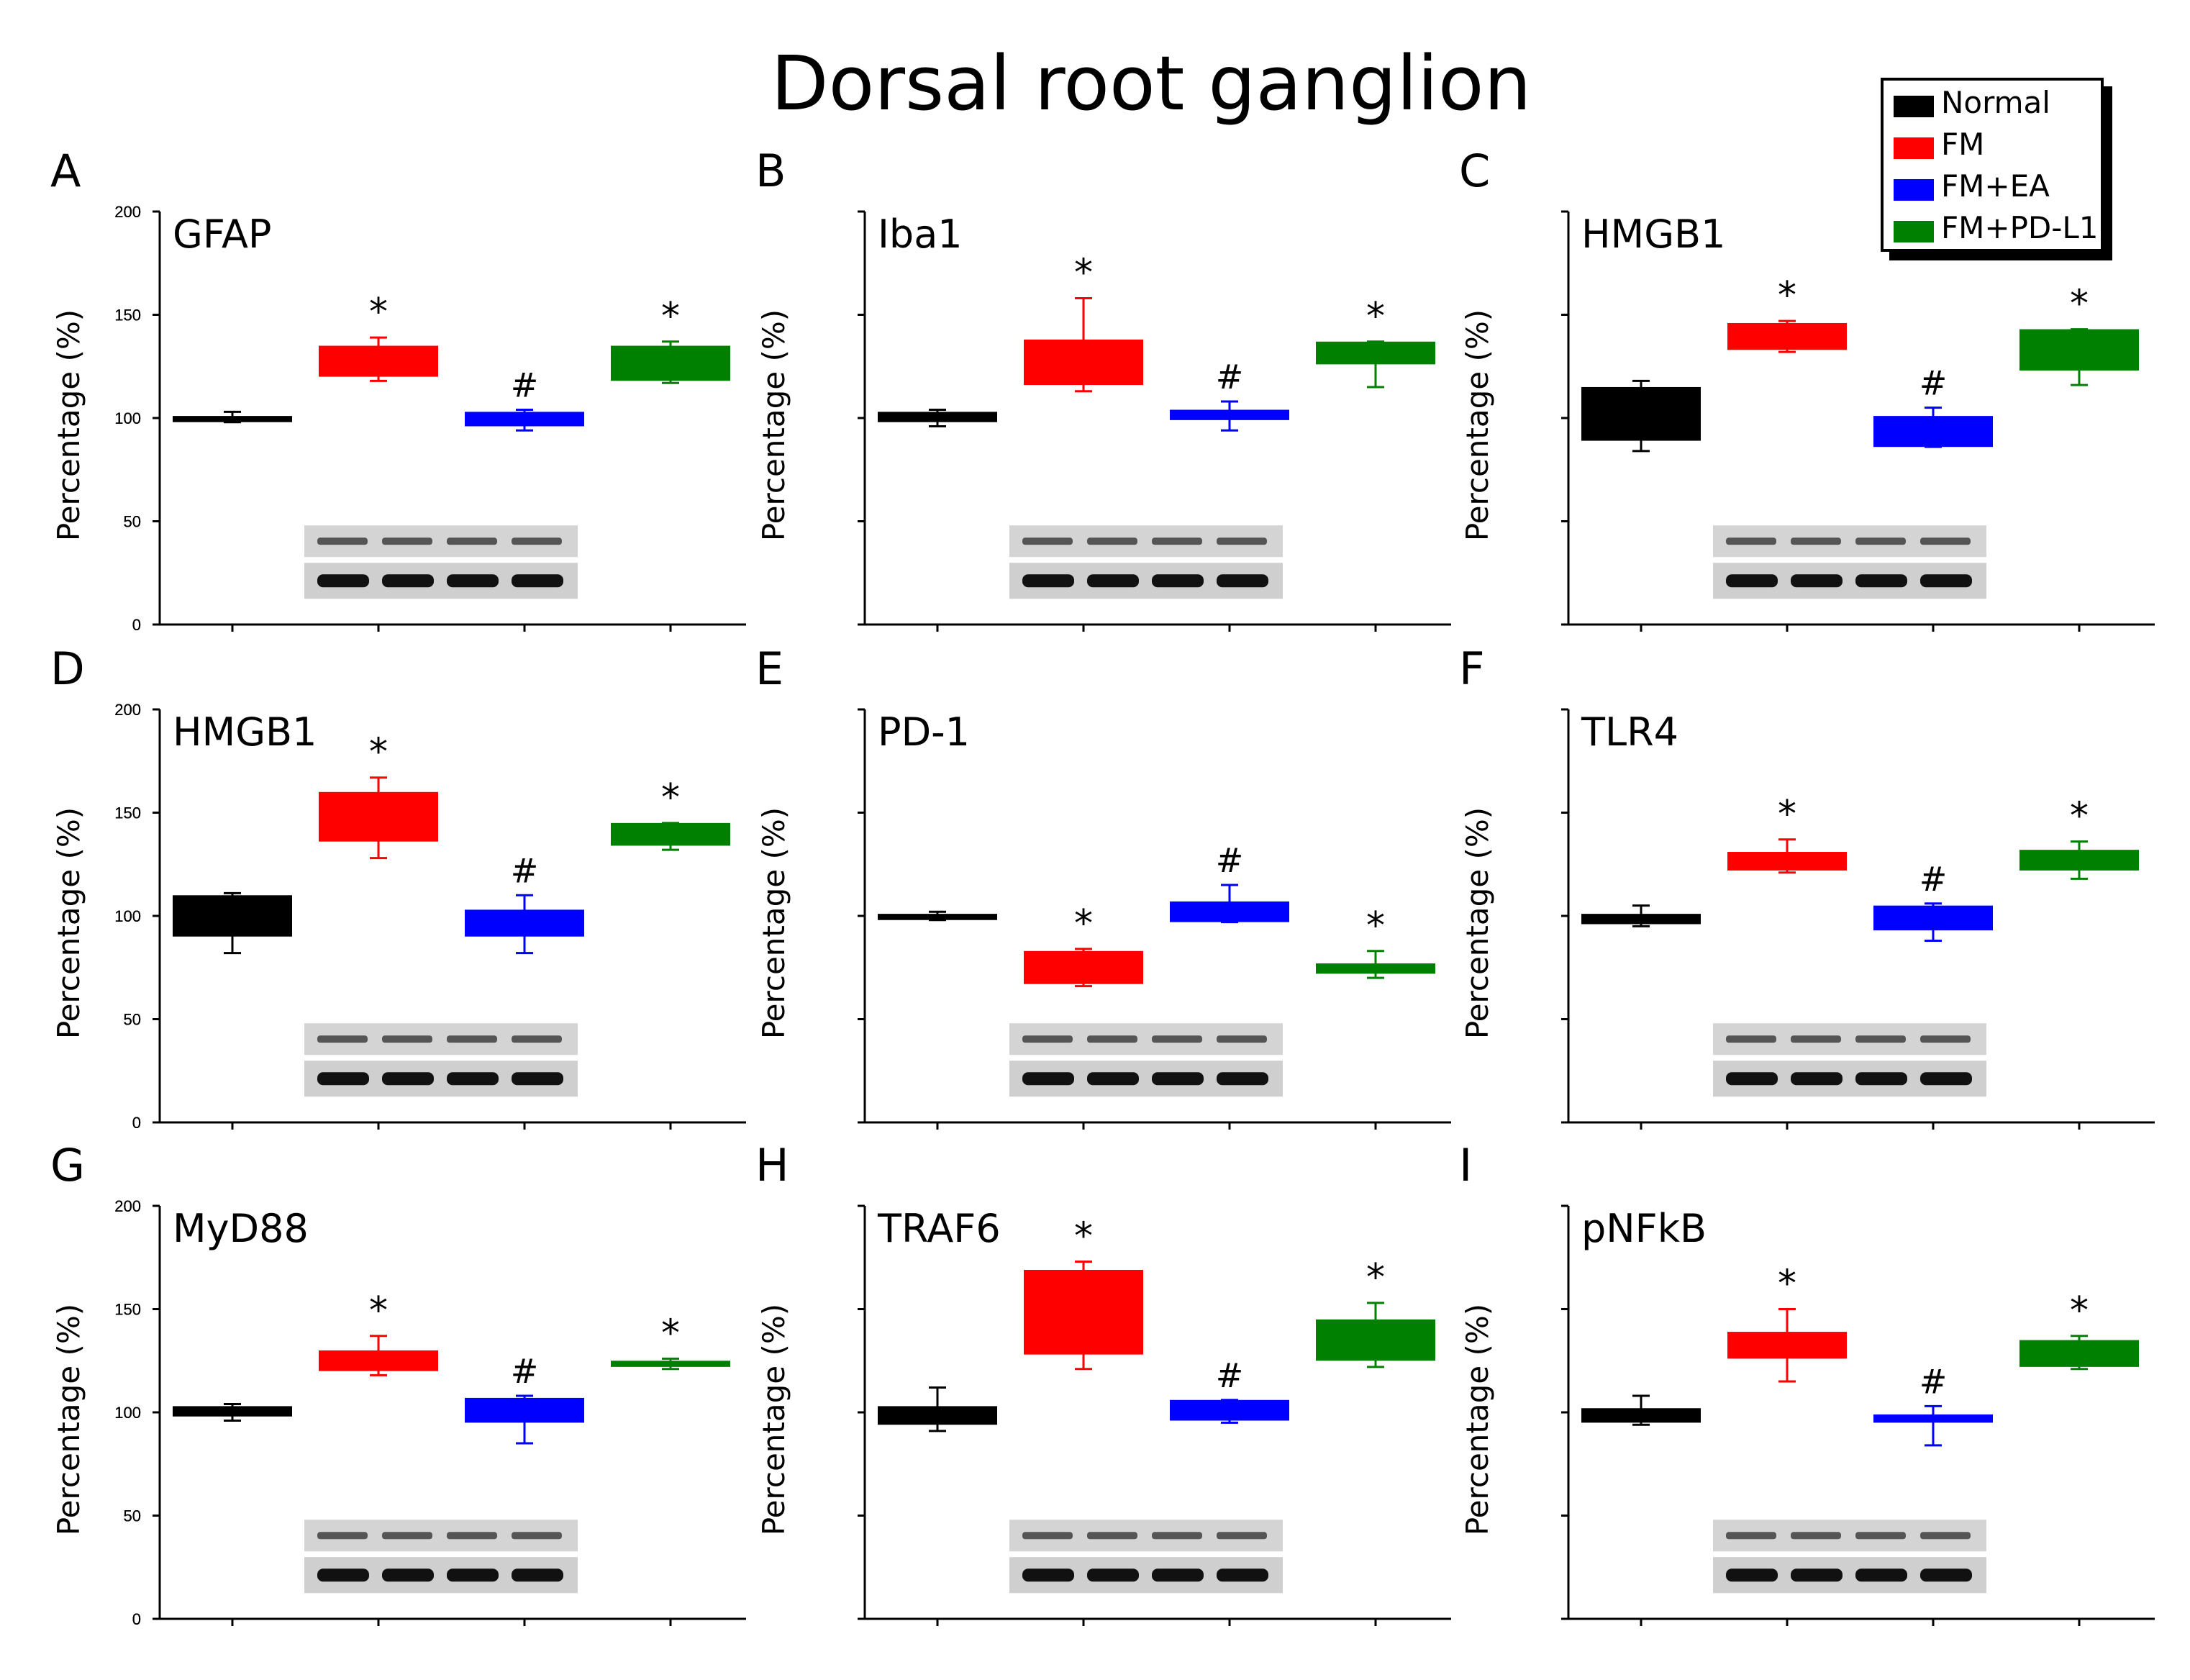 This screenshot has width=2190, height=1680. I want to click on panel-letter: F, so click(1472, 669).